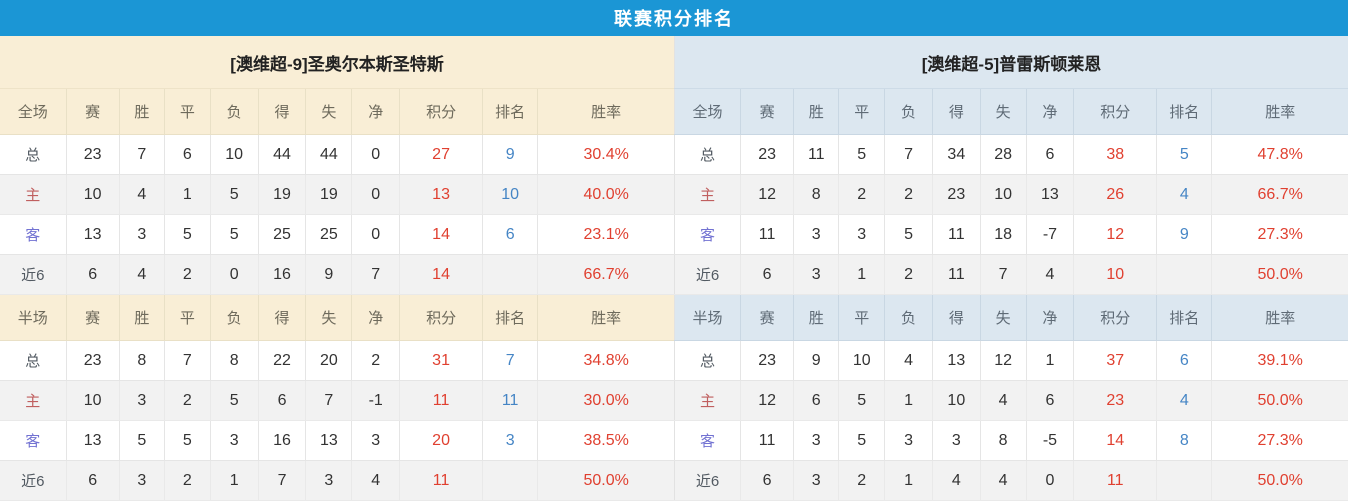 The image size is (1348, 501). I want to click on stat-value: 16, so click(282, 441).